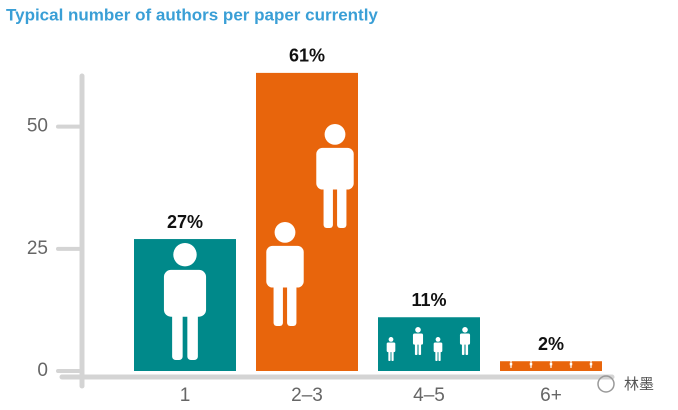  Describe the element at coordinates (551, 344) in the screenshot. I see `value-label: 2%` at that location.